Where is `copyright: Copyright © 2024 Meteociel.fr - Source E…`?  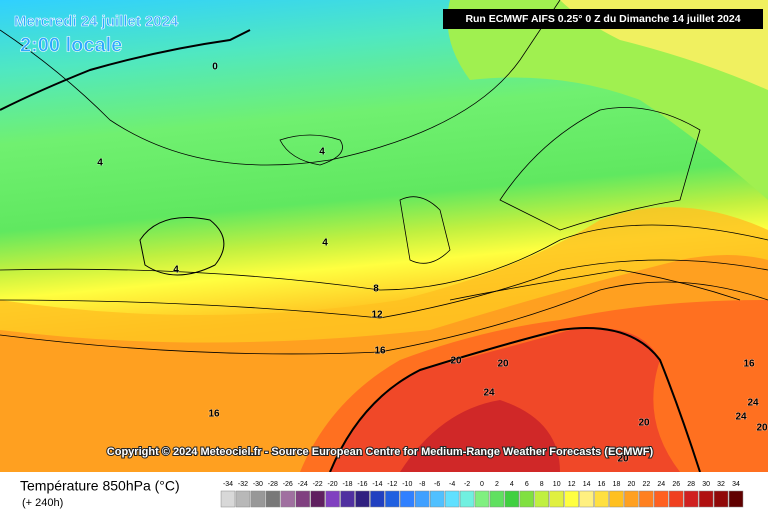 copyright: Copyright © 2024 Meteociel.fr - Source E… is located at coordinates (380, 452).